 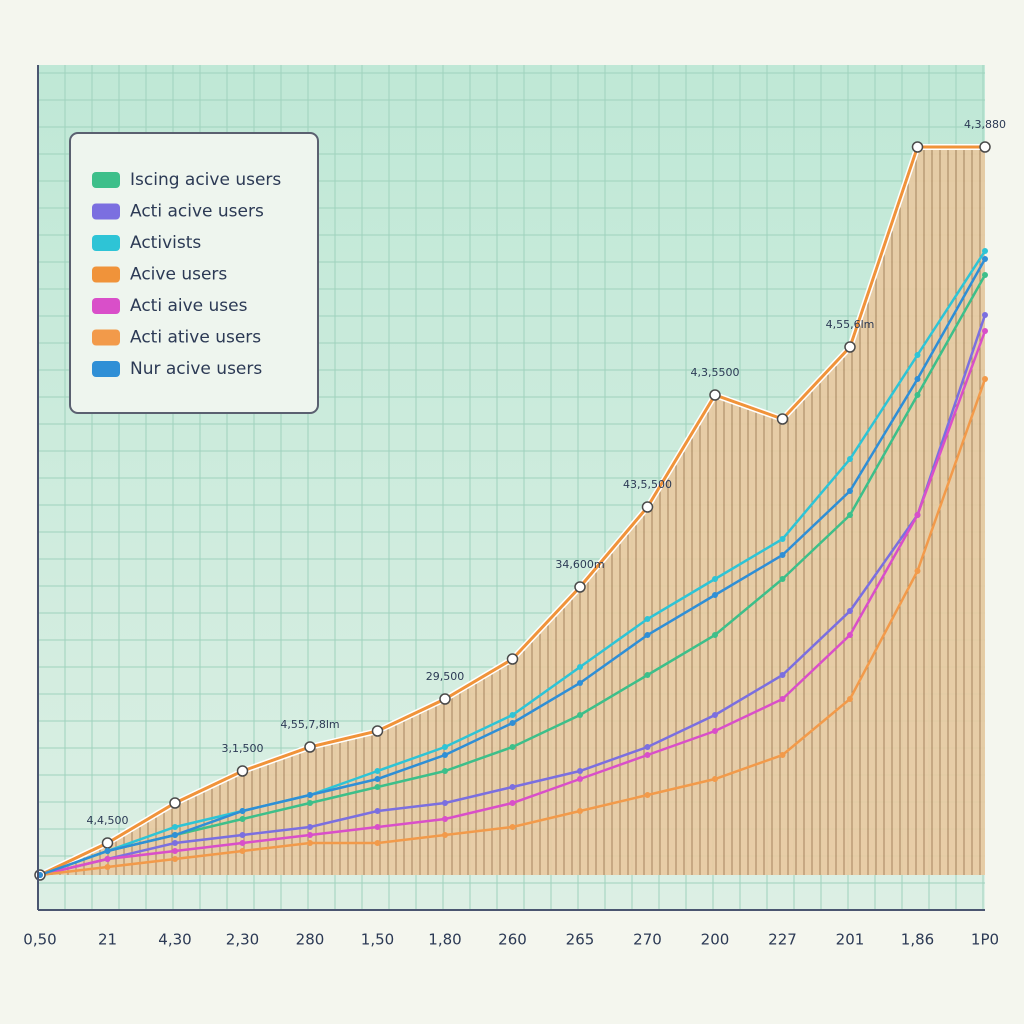 What do you see at coordinates (579, 564) in the screenshot?
I see `annotation: 34,600m` at bounding box center [579, 564].